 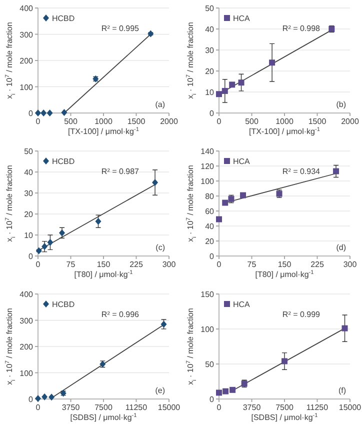 I want to click on annotation: R² = 0.934, so click(x=301, y=171).